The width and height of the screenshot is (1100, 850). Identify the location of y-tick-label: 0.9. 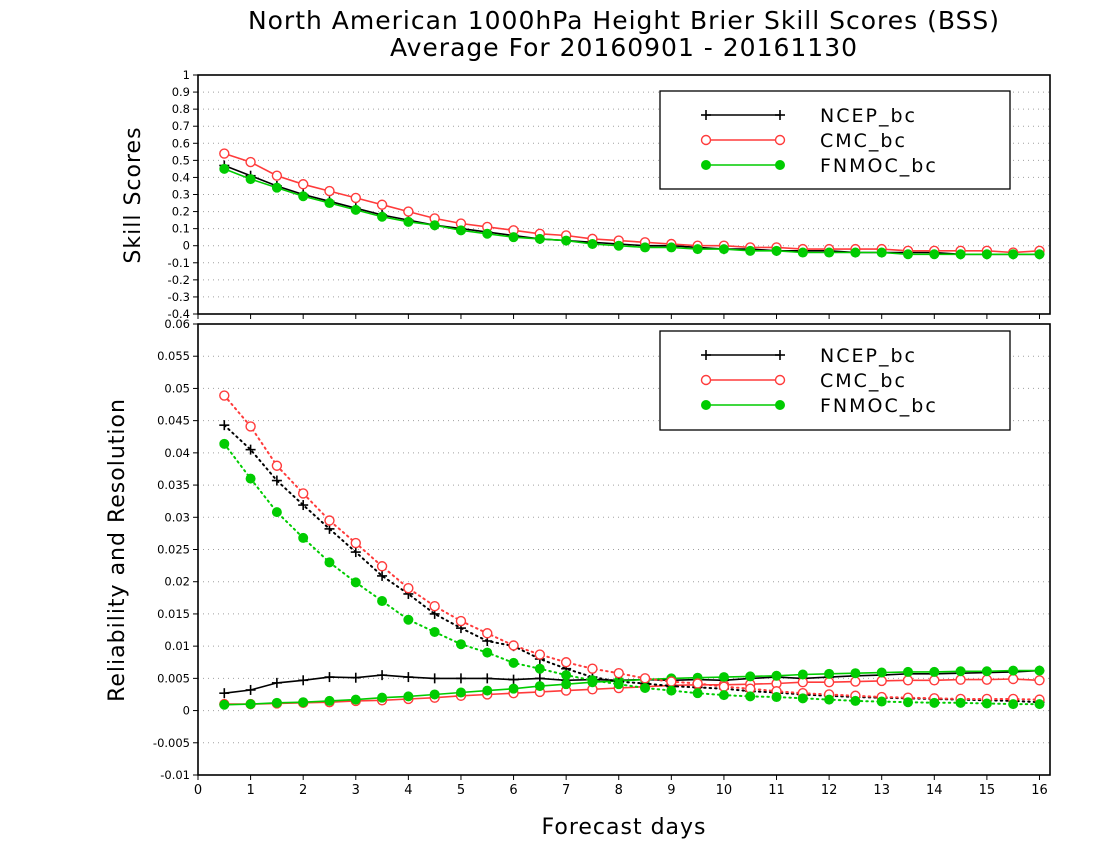
(181, 92).